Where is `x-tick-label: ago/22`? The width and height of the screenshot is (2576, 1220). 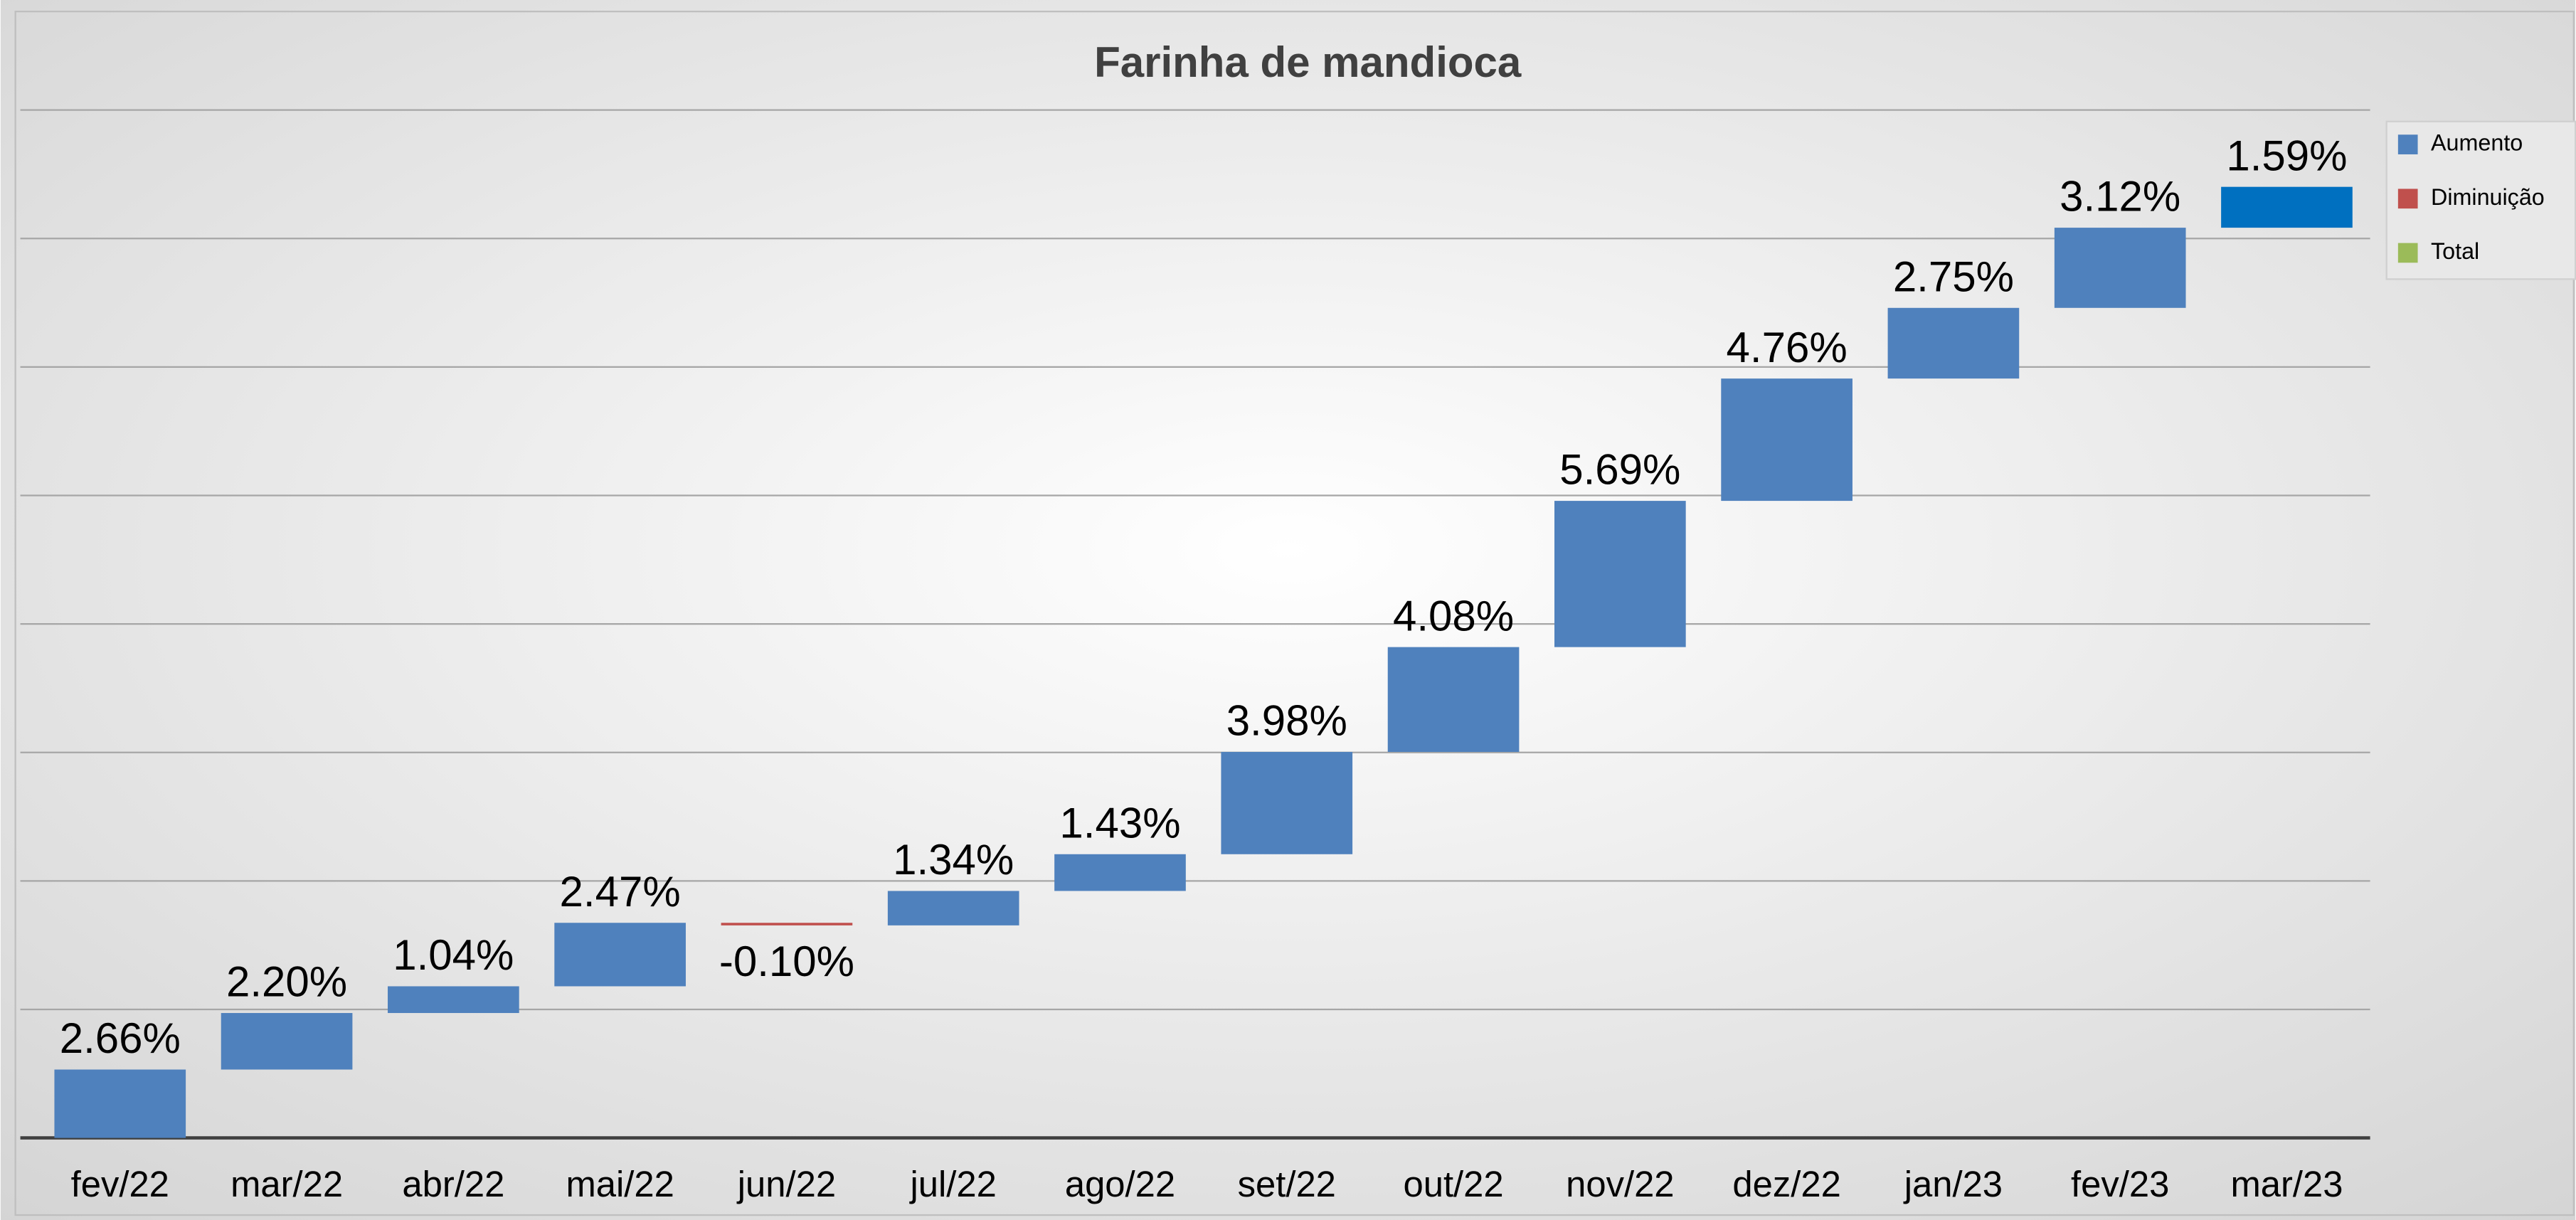
x-tick-label: ago/22 is located at coordinates (1120, 1184).